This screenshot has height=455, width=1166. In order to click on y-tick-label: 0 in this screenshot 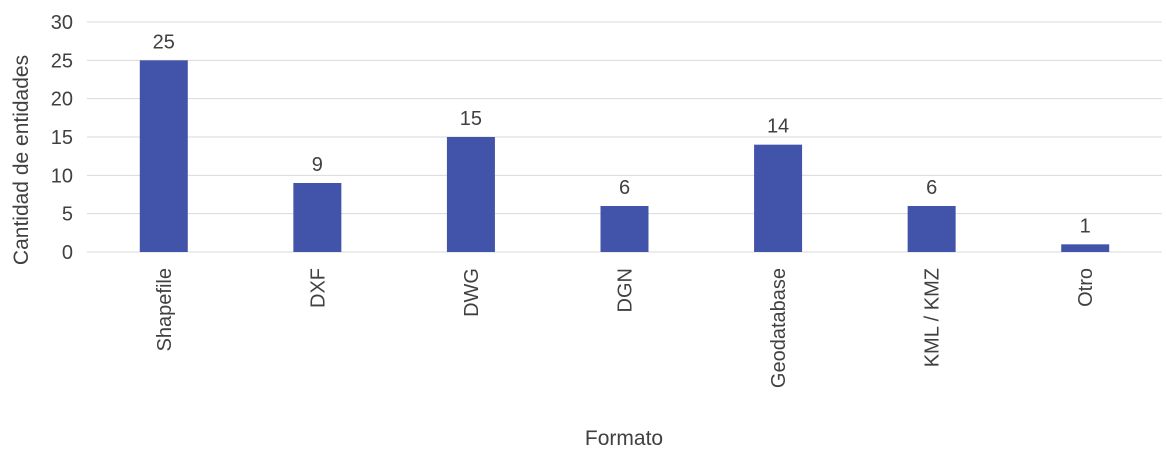, I will do `click(67, 253)`.